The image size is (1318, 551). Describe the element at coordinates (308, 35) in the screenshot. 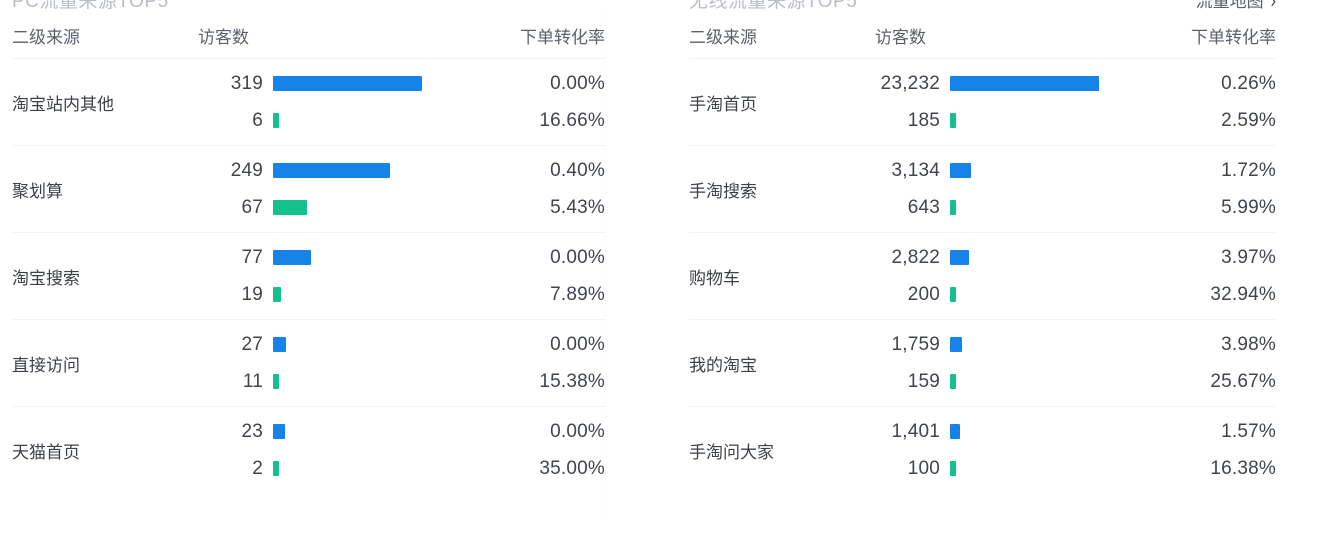

I see `column-header-pc: 二级来源 访客数 下单转化率` at that location.